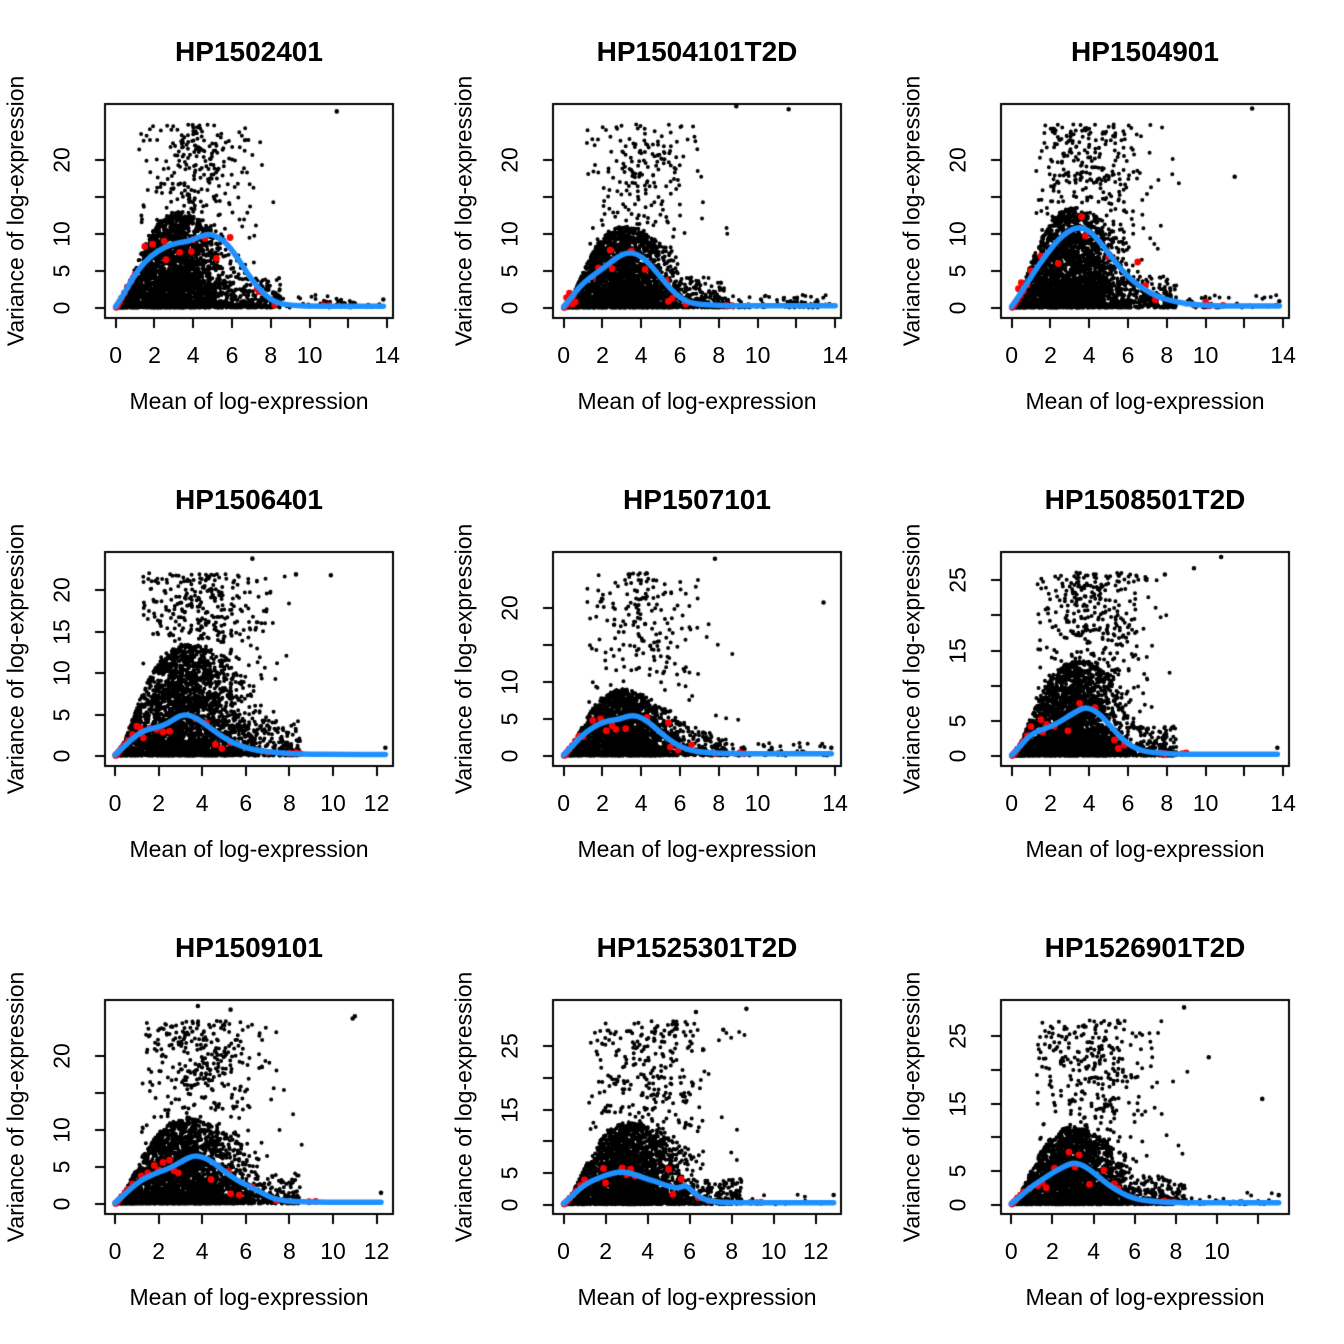  What do you see at coordinates (697, 499) in the screenshot?
I see `panel-title: HP1507101` at bounding box center [697, 499].